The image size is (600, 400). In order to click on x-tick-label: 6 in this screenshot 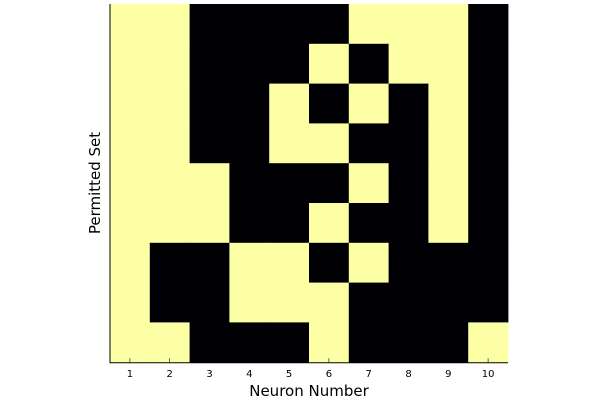, I will do `click(329, 374)`.